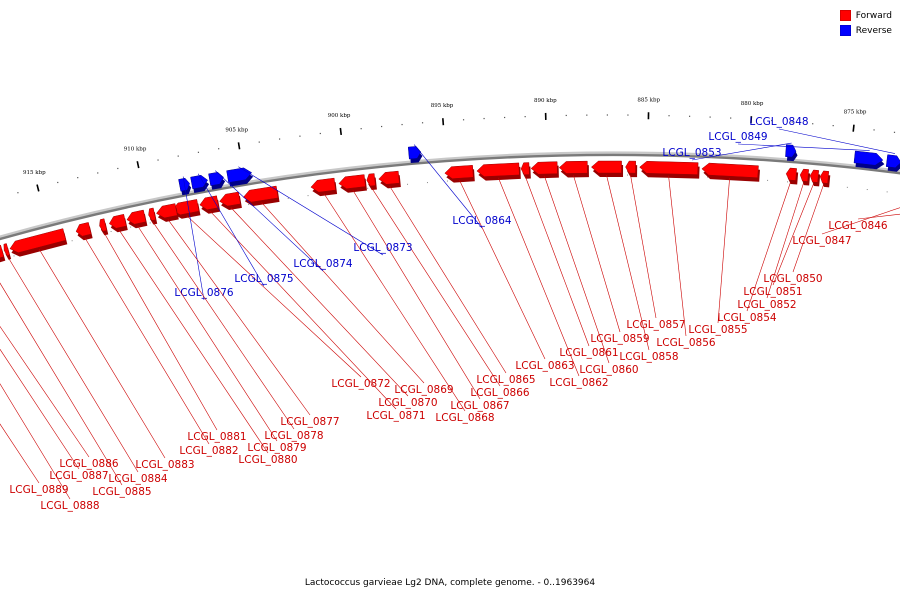 This screenshot has width=900, height=600. Describe the element at coordinates (545, 101) in the screenshot. I see `tick-label: 890 kbp` at that location.